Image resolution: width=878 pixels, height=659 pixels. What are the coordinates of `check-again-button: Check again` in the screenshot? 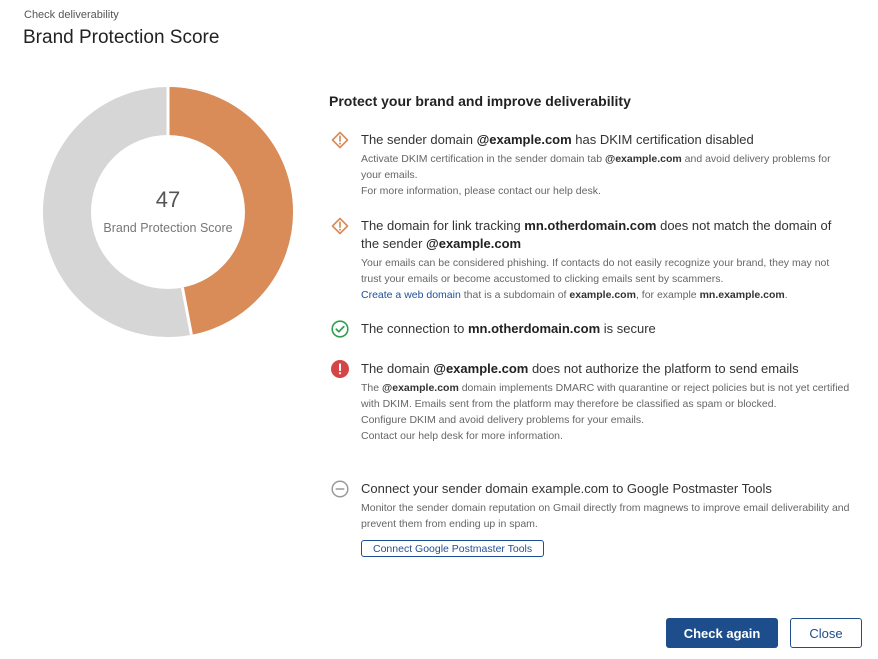 It's located at (722, 633).